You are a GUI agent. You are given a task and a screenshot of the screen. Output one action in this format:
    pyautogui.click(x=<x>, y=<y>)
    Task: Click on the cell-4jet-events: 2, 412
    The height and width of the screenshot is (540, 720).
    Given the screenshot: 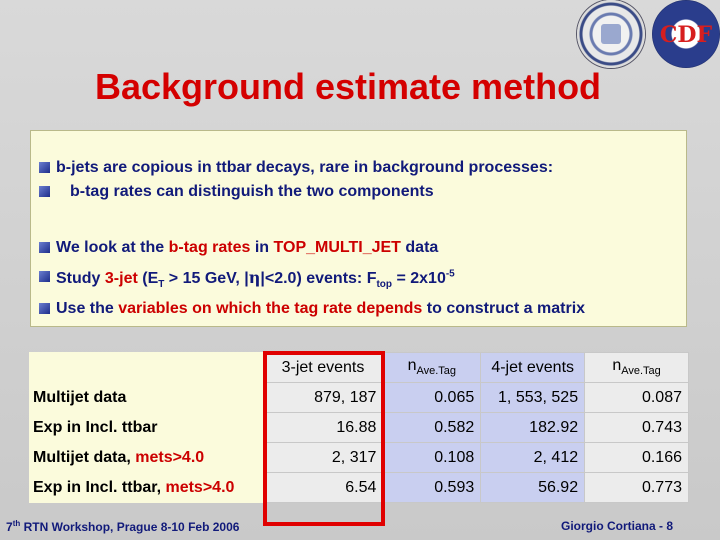 What is the action you would take?
    pyautogui.click(x=533, y=457)
    